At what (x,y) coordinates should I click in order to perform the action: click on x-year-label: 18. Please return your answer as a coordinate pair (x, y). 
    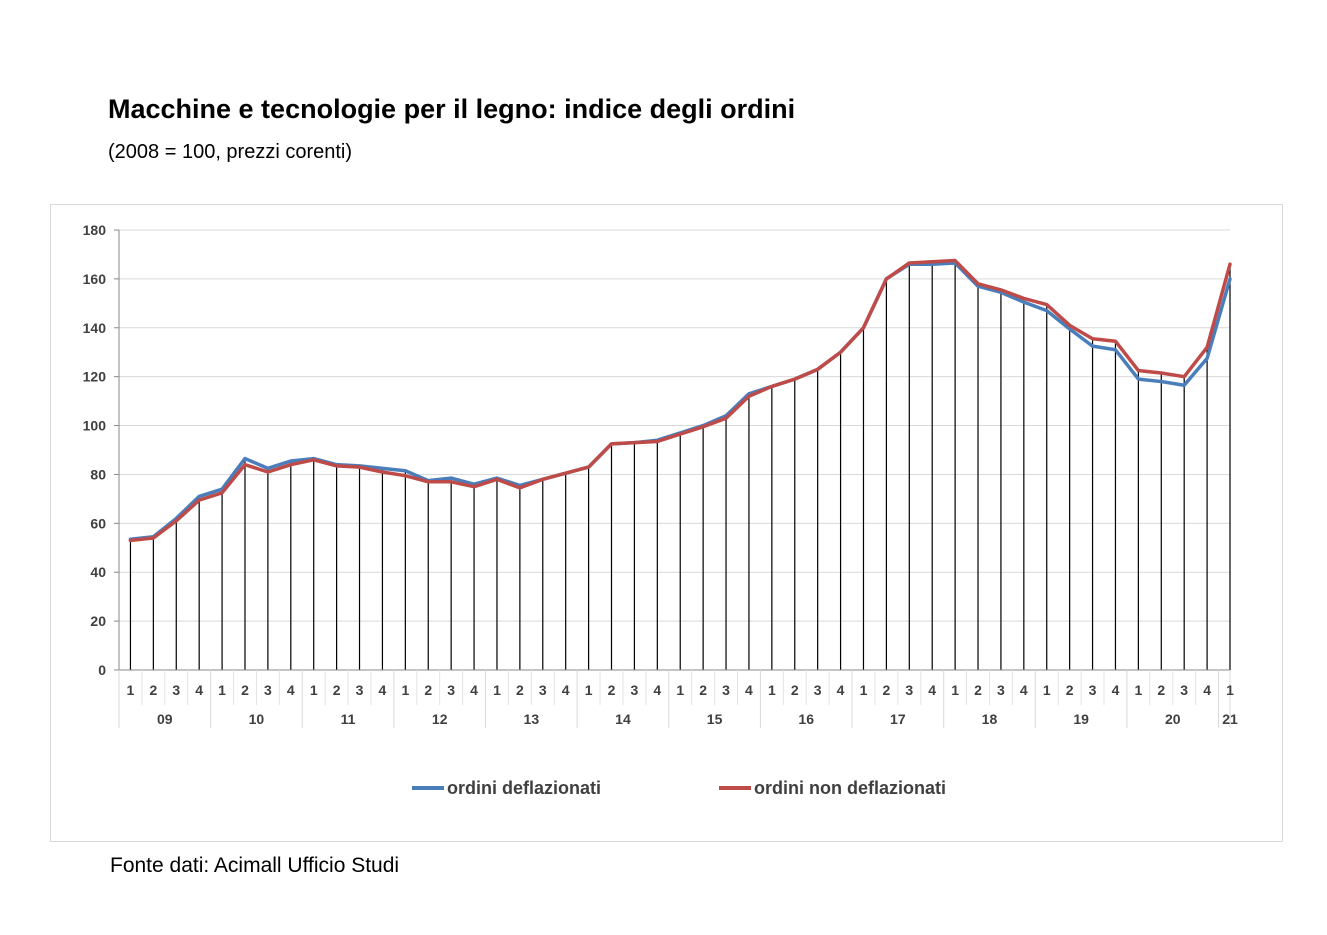
    Looking at the image, I should click on (990, 719).